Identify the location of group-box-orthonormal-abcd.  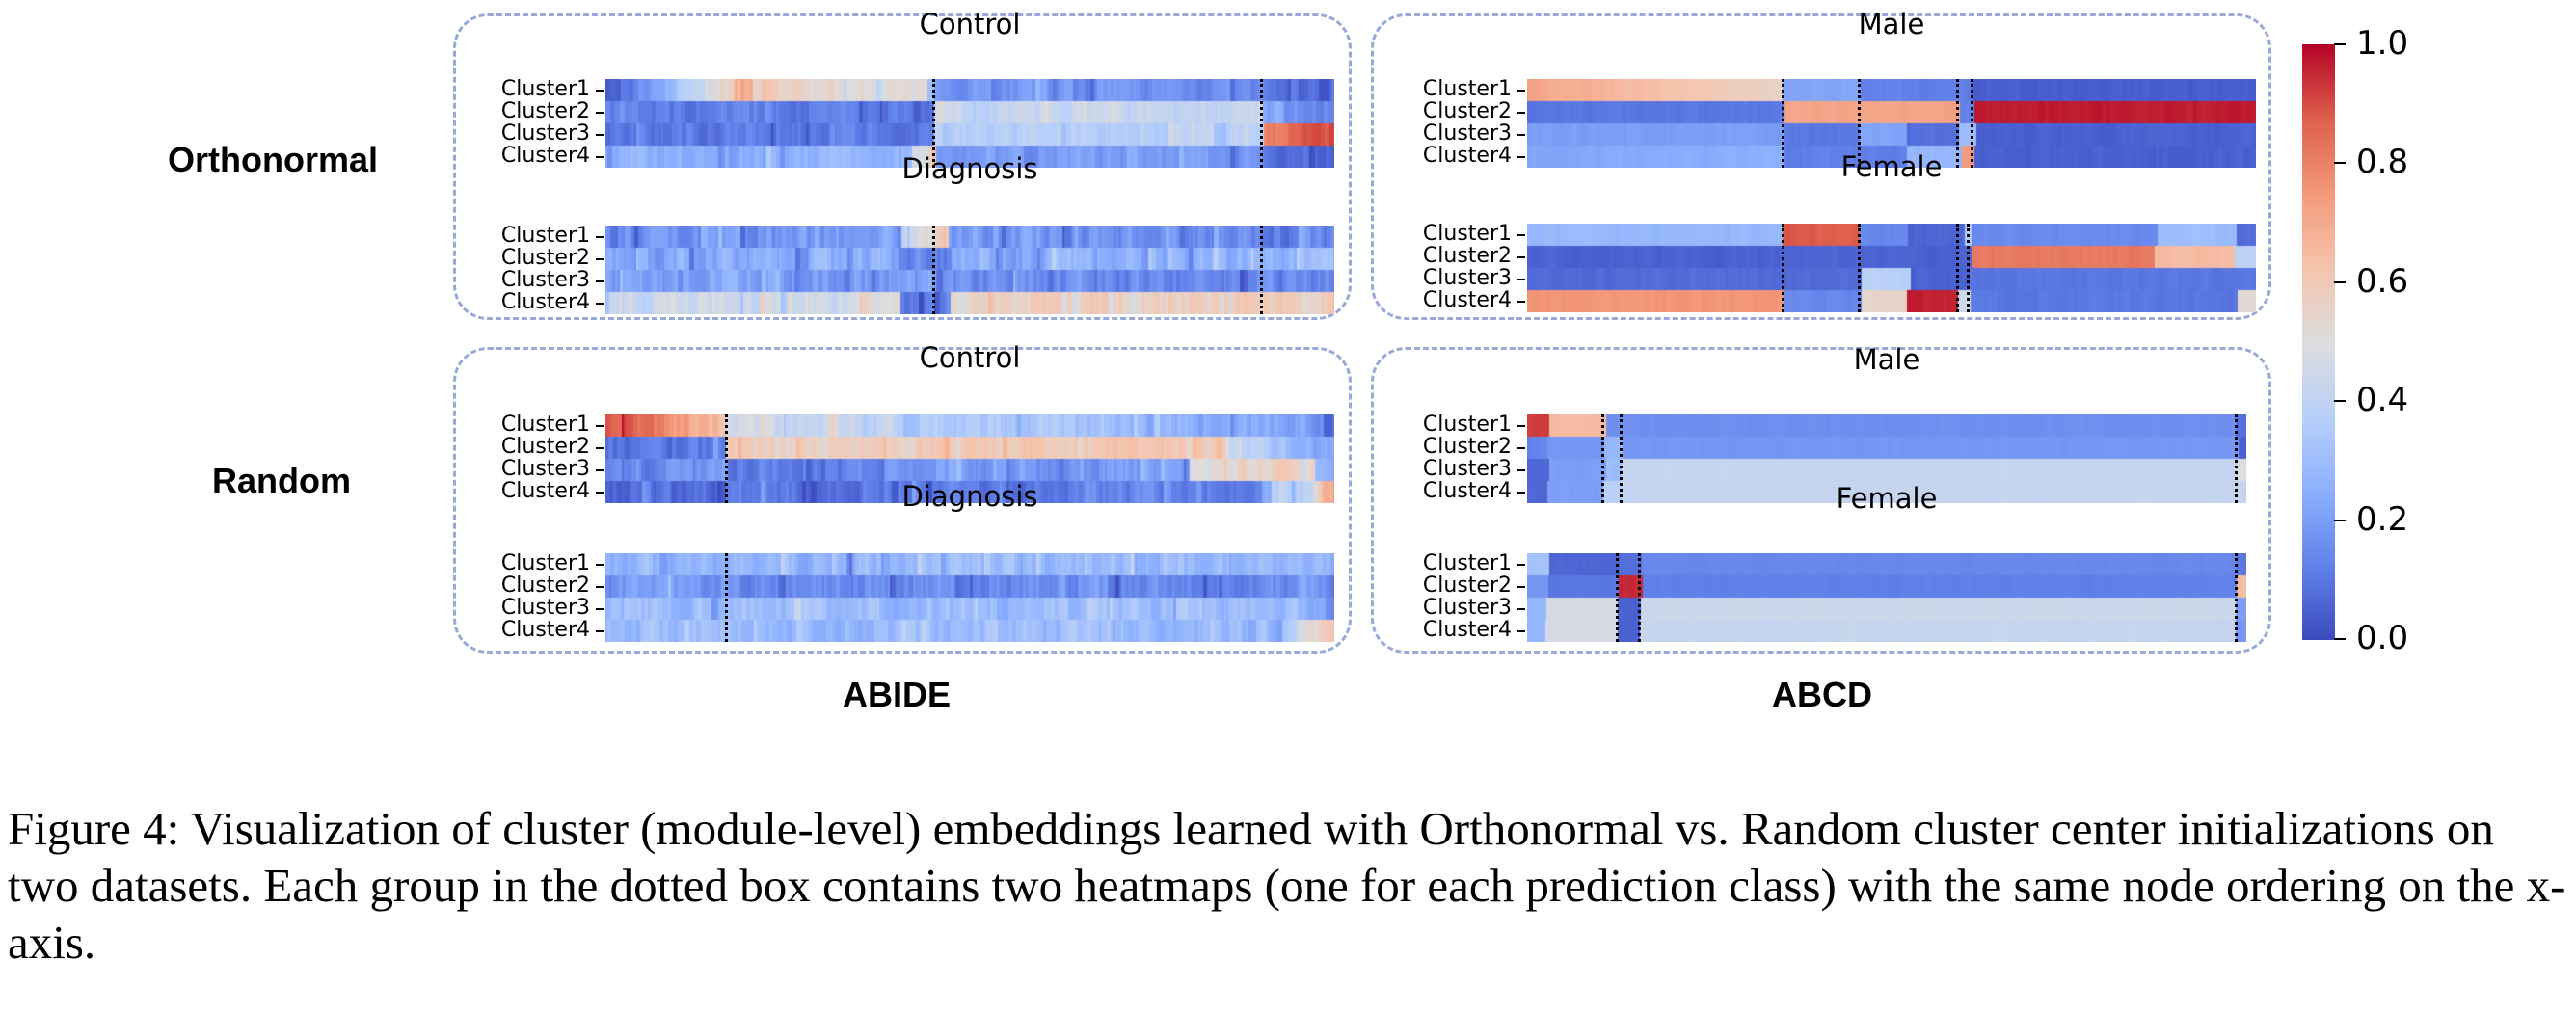
(1821, 166).